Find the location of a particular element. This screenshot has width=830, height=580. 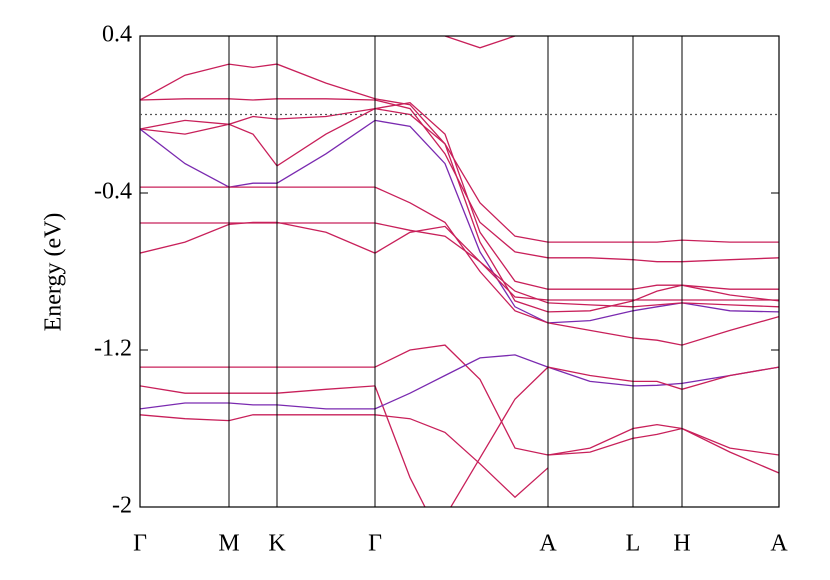

y-tick-label: 0.4 is located at coordinates (117, 35).